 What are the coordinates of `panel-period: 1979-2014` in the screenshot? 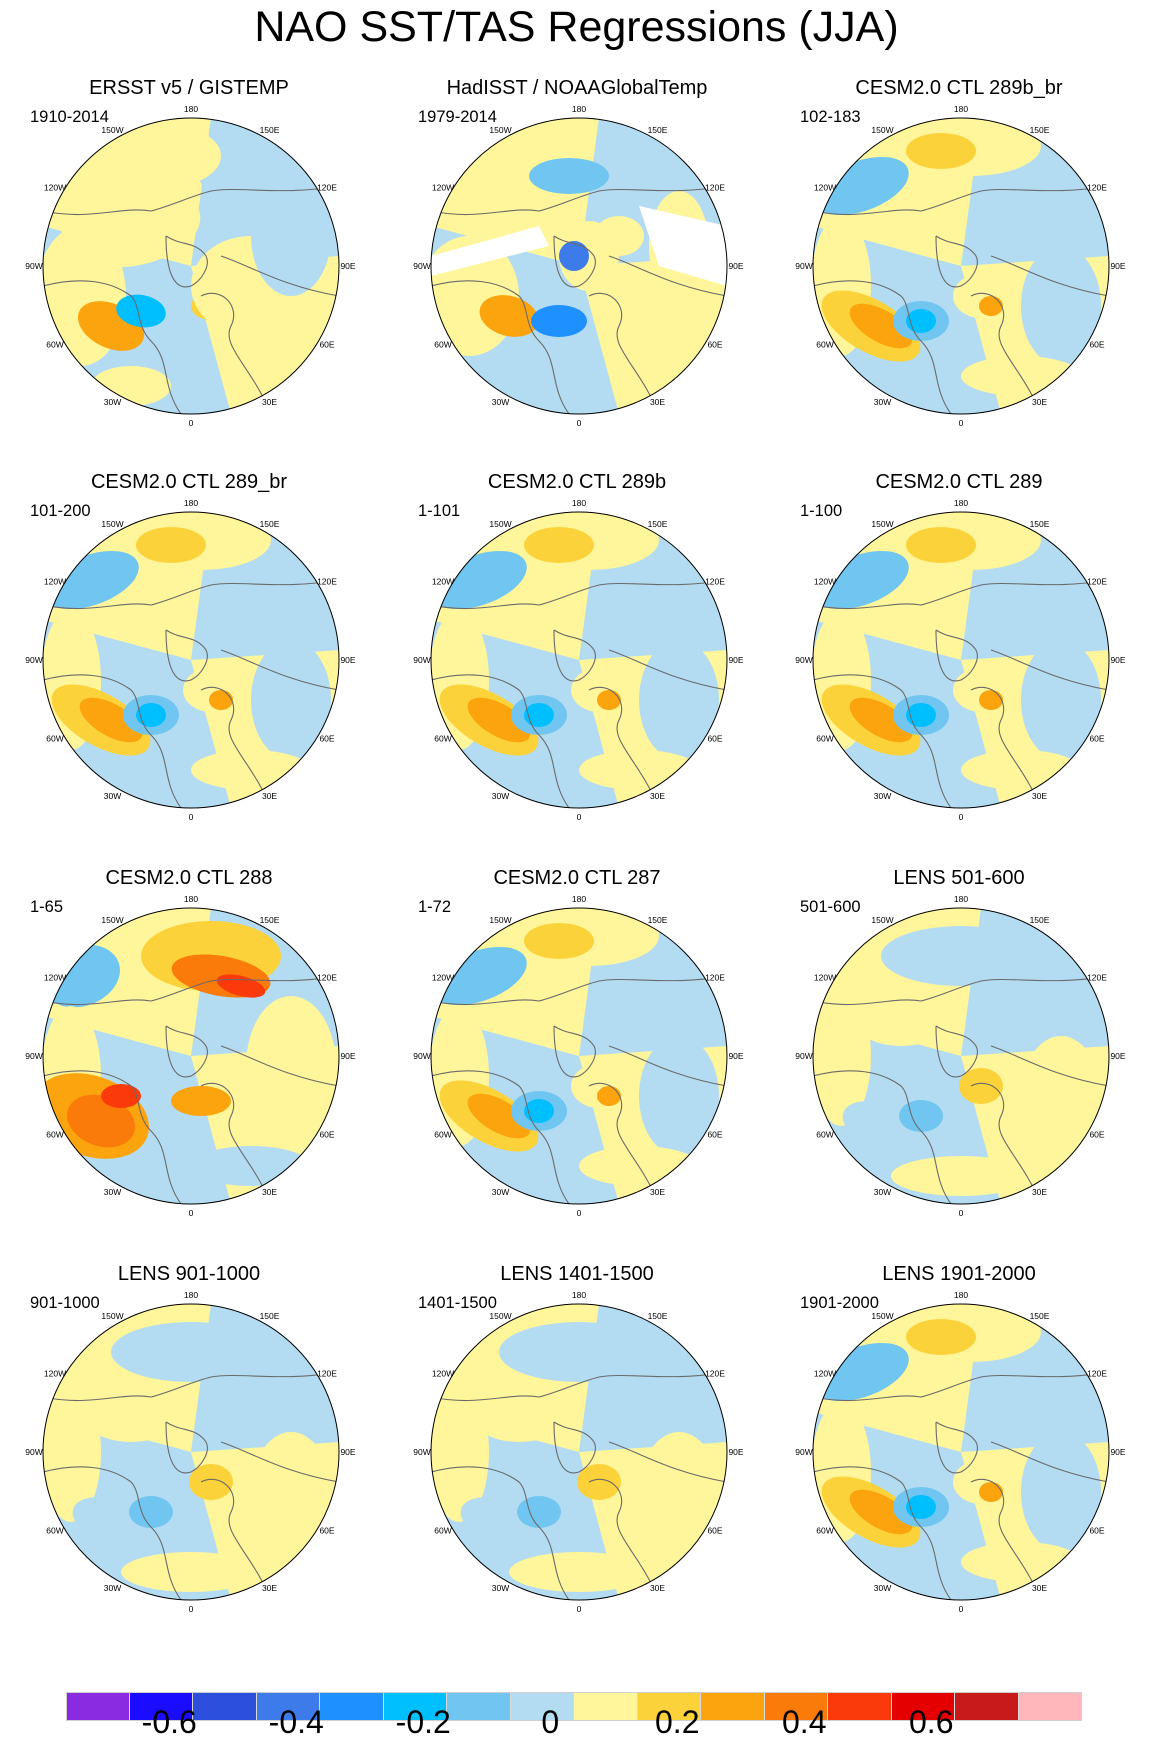 It's located at (457, 117).